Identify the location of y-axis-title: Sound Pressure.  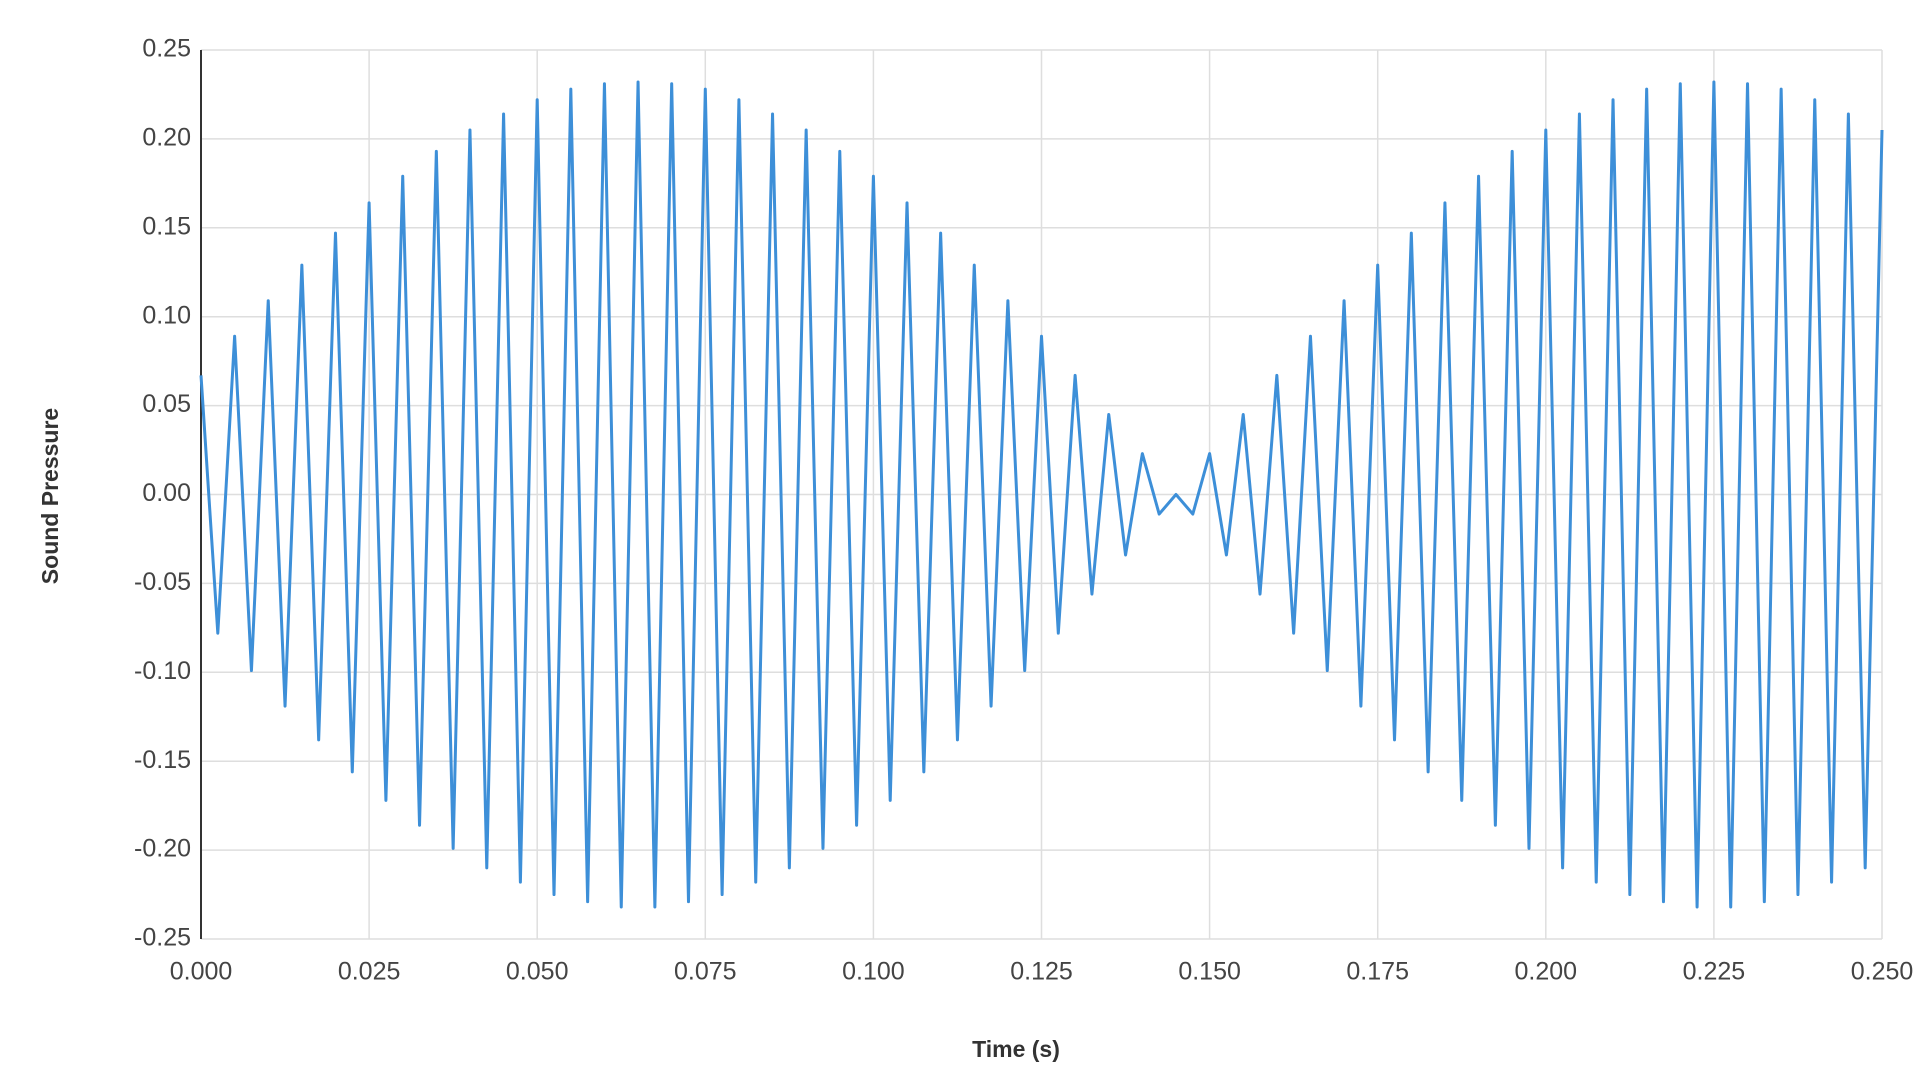
(50, 496).